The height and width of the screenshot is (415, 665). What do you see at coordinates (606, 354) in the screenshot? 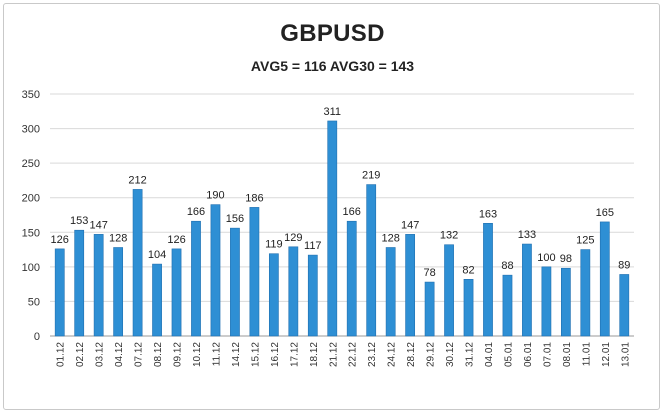
I see `x-tick-label: 12.01` at bounding box center [606, 354].